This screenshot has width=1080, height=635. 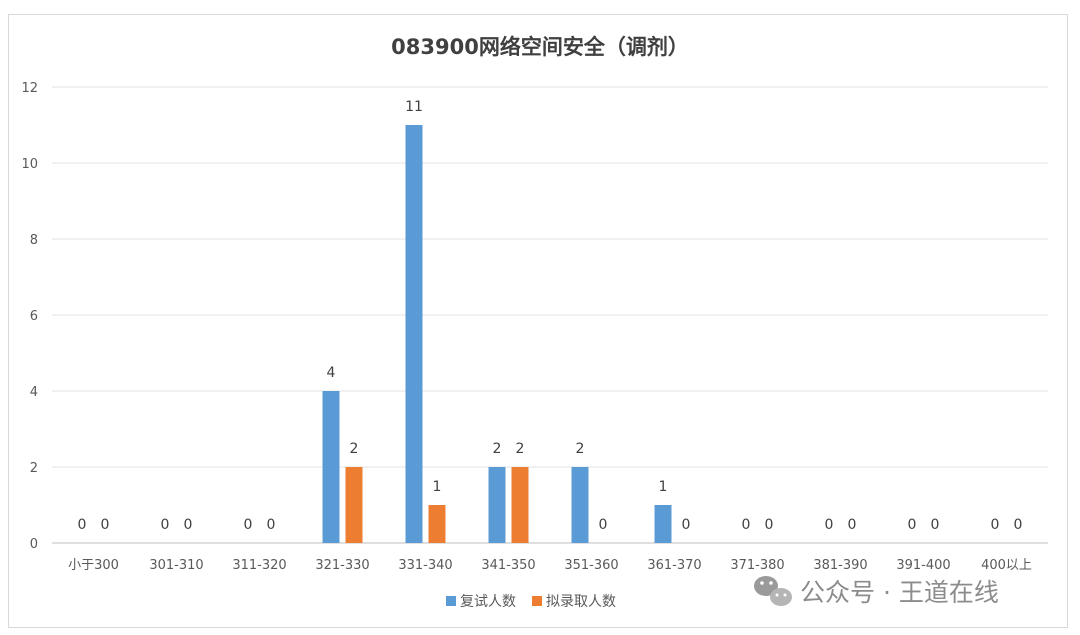 What do you see at coordinates (899, 592) in the screenshot?
I see `watermark-text: 公众号 · 王道在线` at bounding box center [899, 592].